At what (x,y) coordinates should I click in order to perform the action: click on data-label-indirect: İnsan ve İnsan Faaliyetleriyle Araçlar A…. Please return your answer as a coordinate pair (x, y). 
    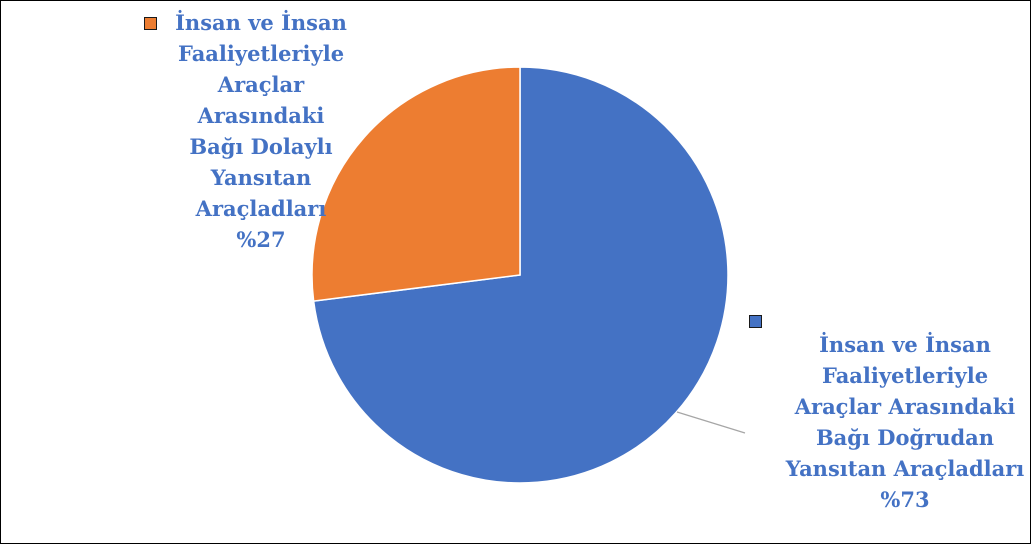
    Looking at the image, I should click on (261, 131).